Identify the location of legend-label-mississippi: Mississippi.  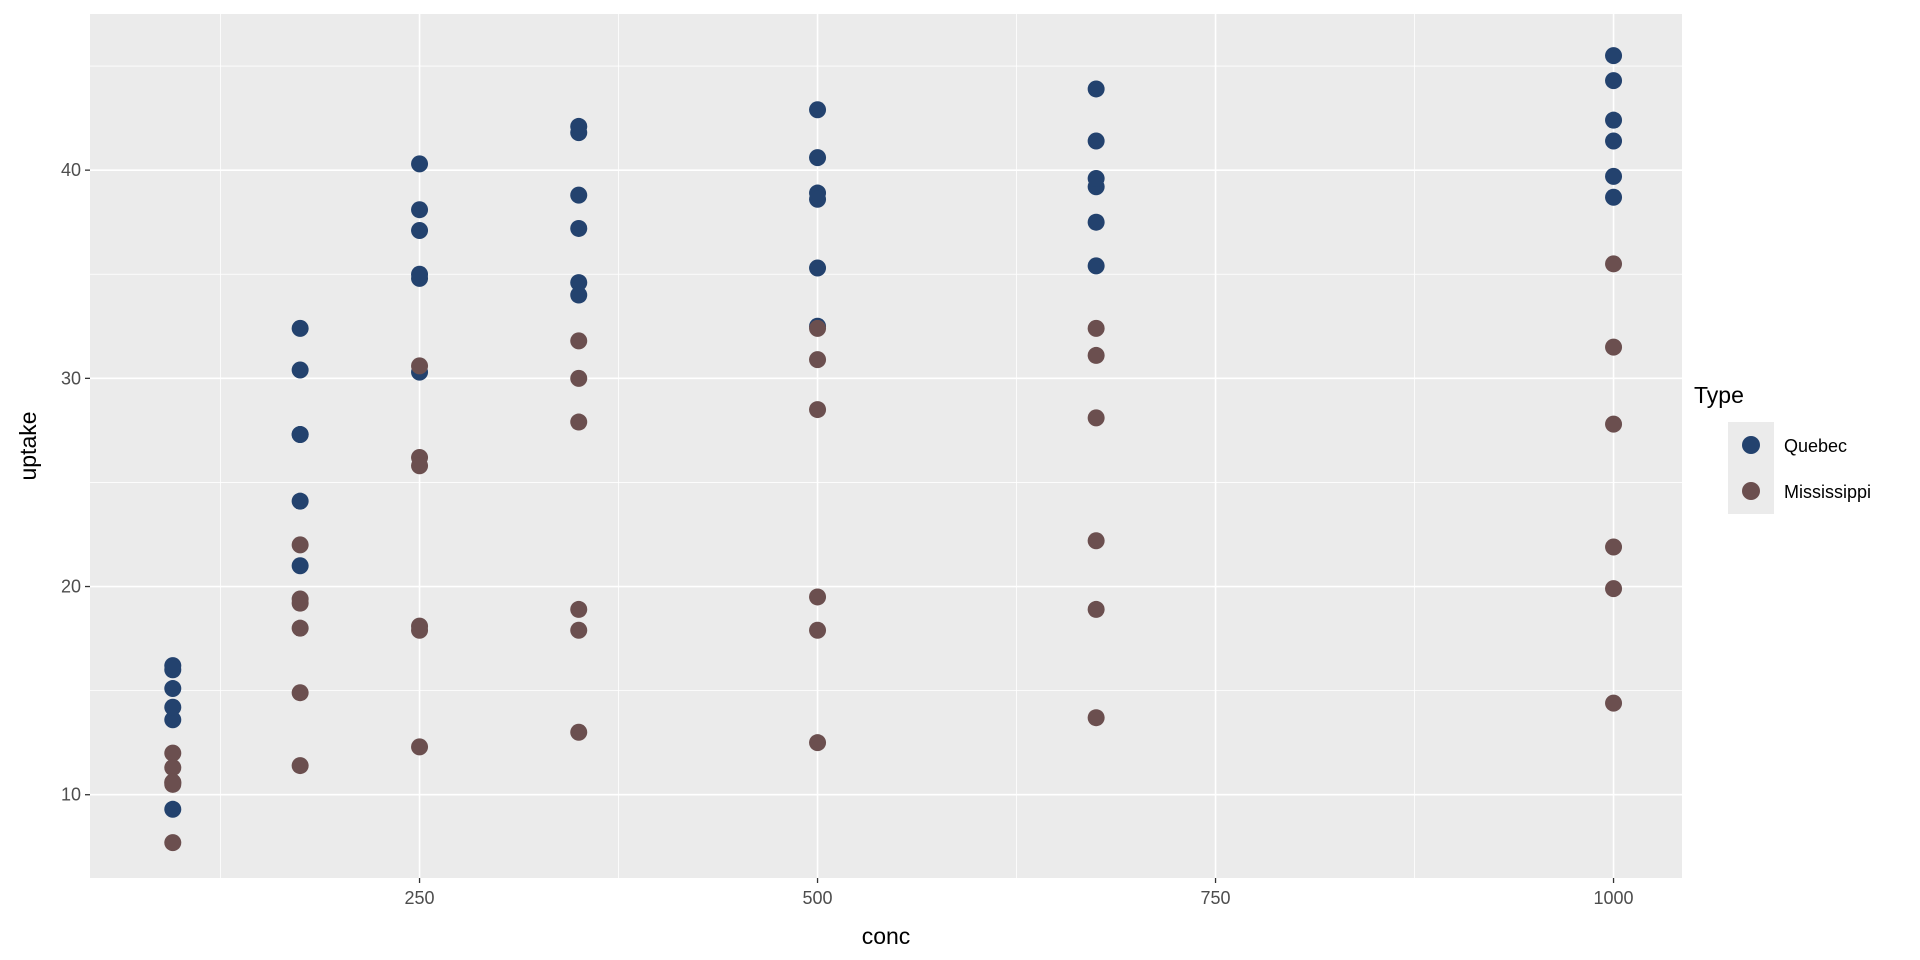
(1827, 492).